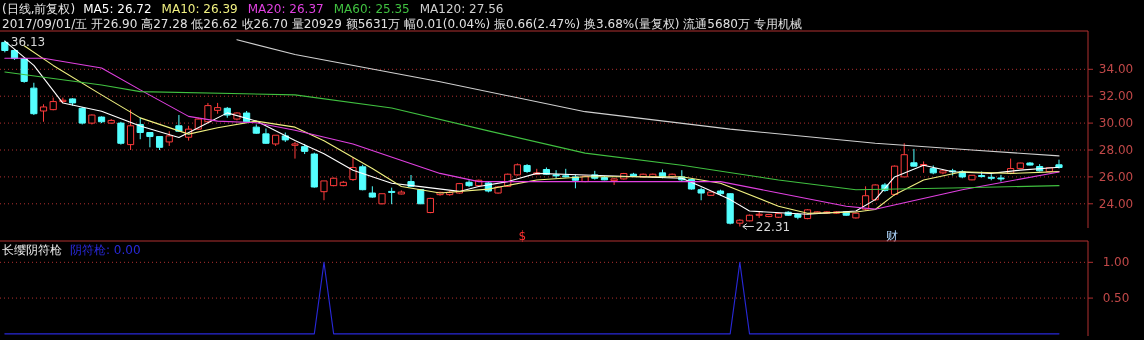 The width and height of the screenshot is (1144, 340). Describe the element at coordinates (1116, 150) in the screenshot. I see `y-tick-label: 28.00` at that location.